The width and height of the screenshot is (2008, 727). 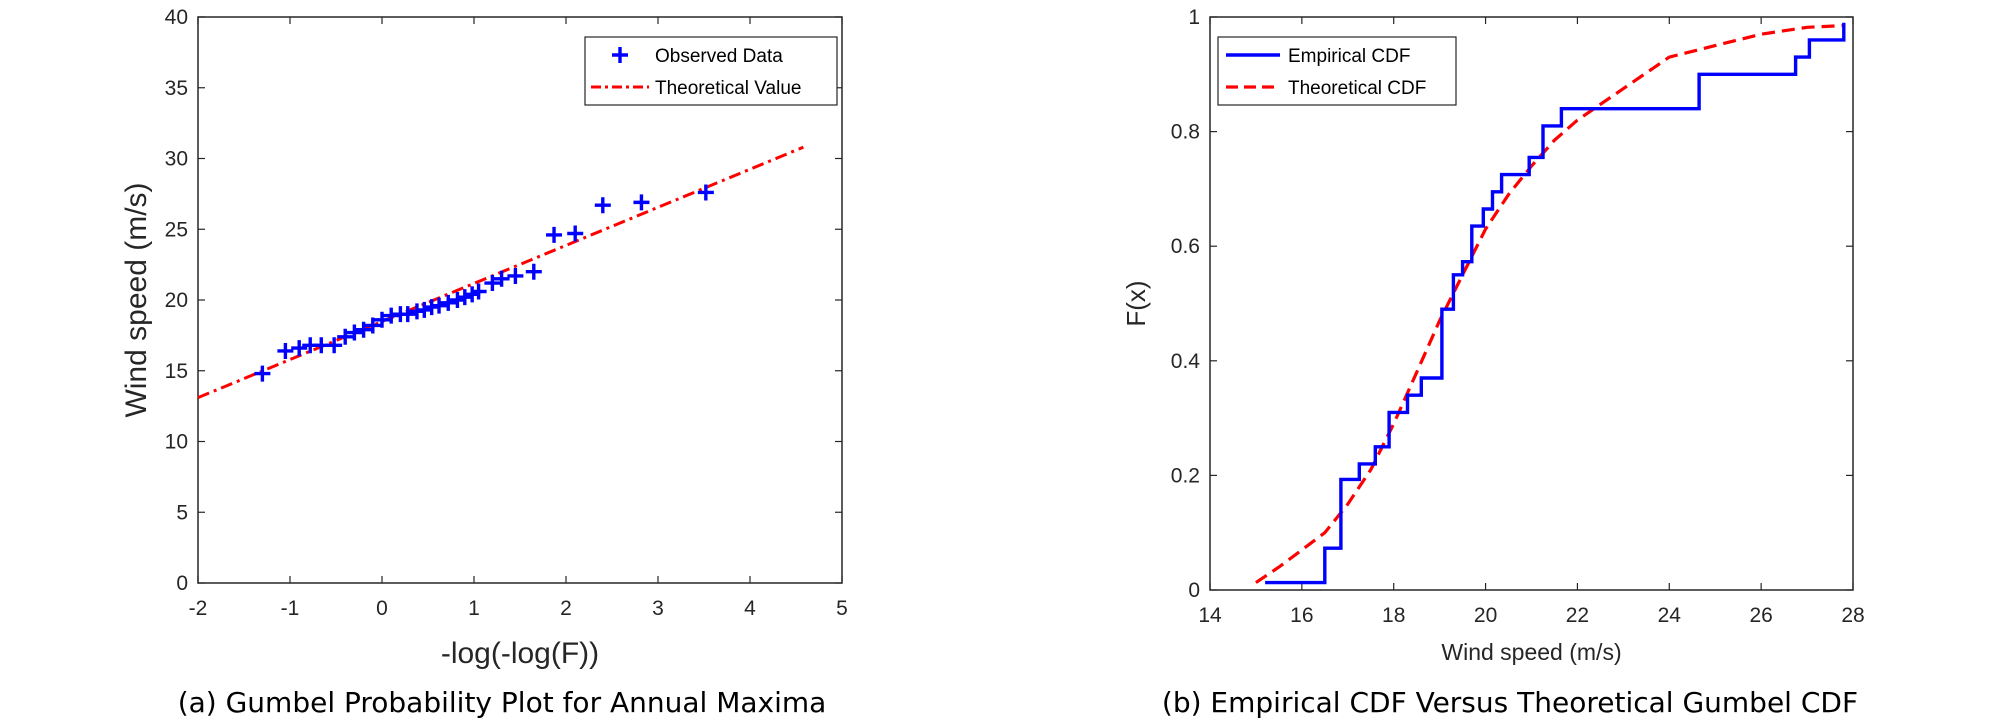 What do you see at coordinates (1357, 88) in the screenshot?
I see `legend-theoretical-label: Theoretical CDF` at bounding box center [1357, 88].